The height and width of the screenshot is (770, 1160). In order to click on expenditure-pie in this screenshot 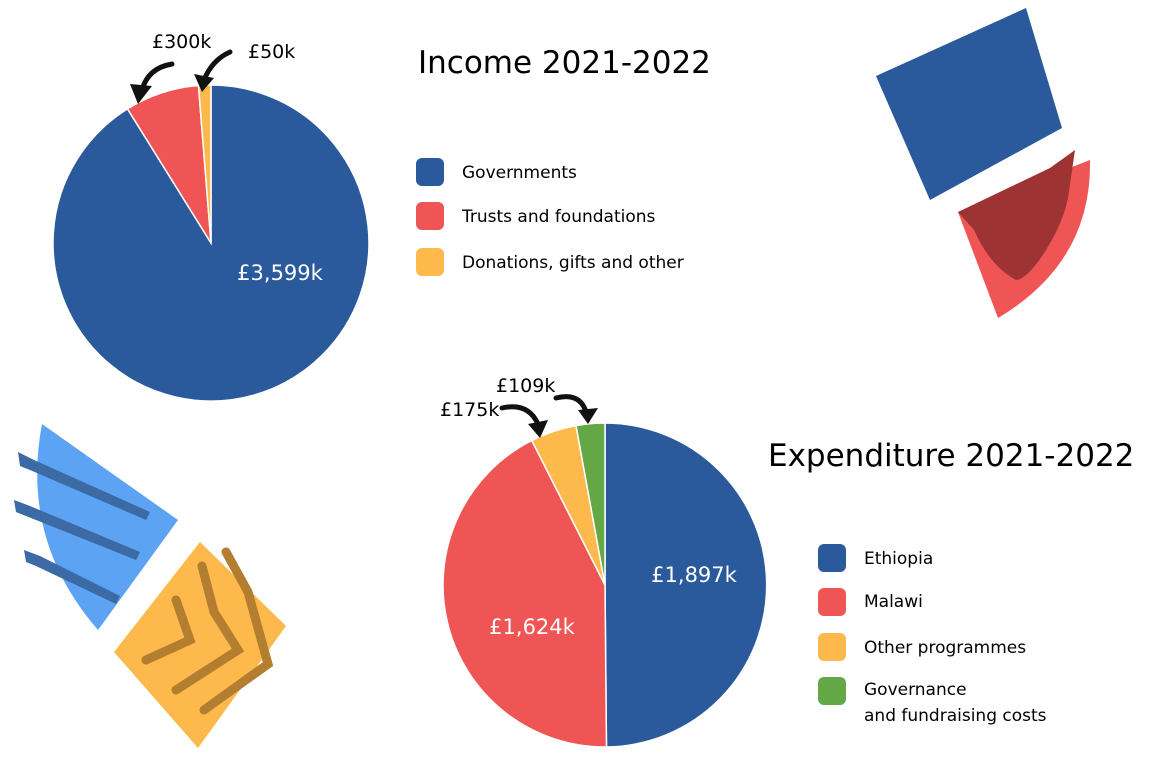, I will do `click(605, 585)`.